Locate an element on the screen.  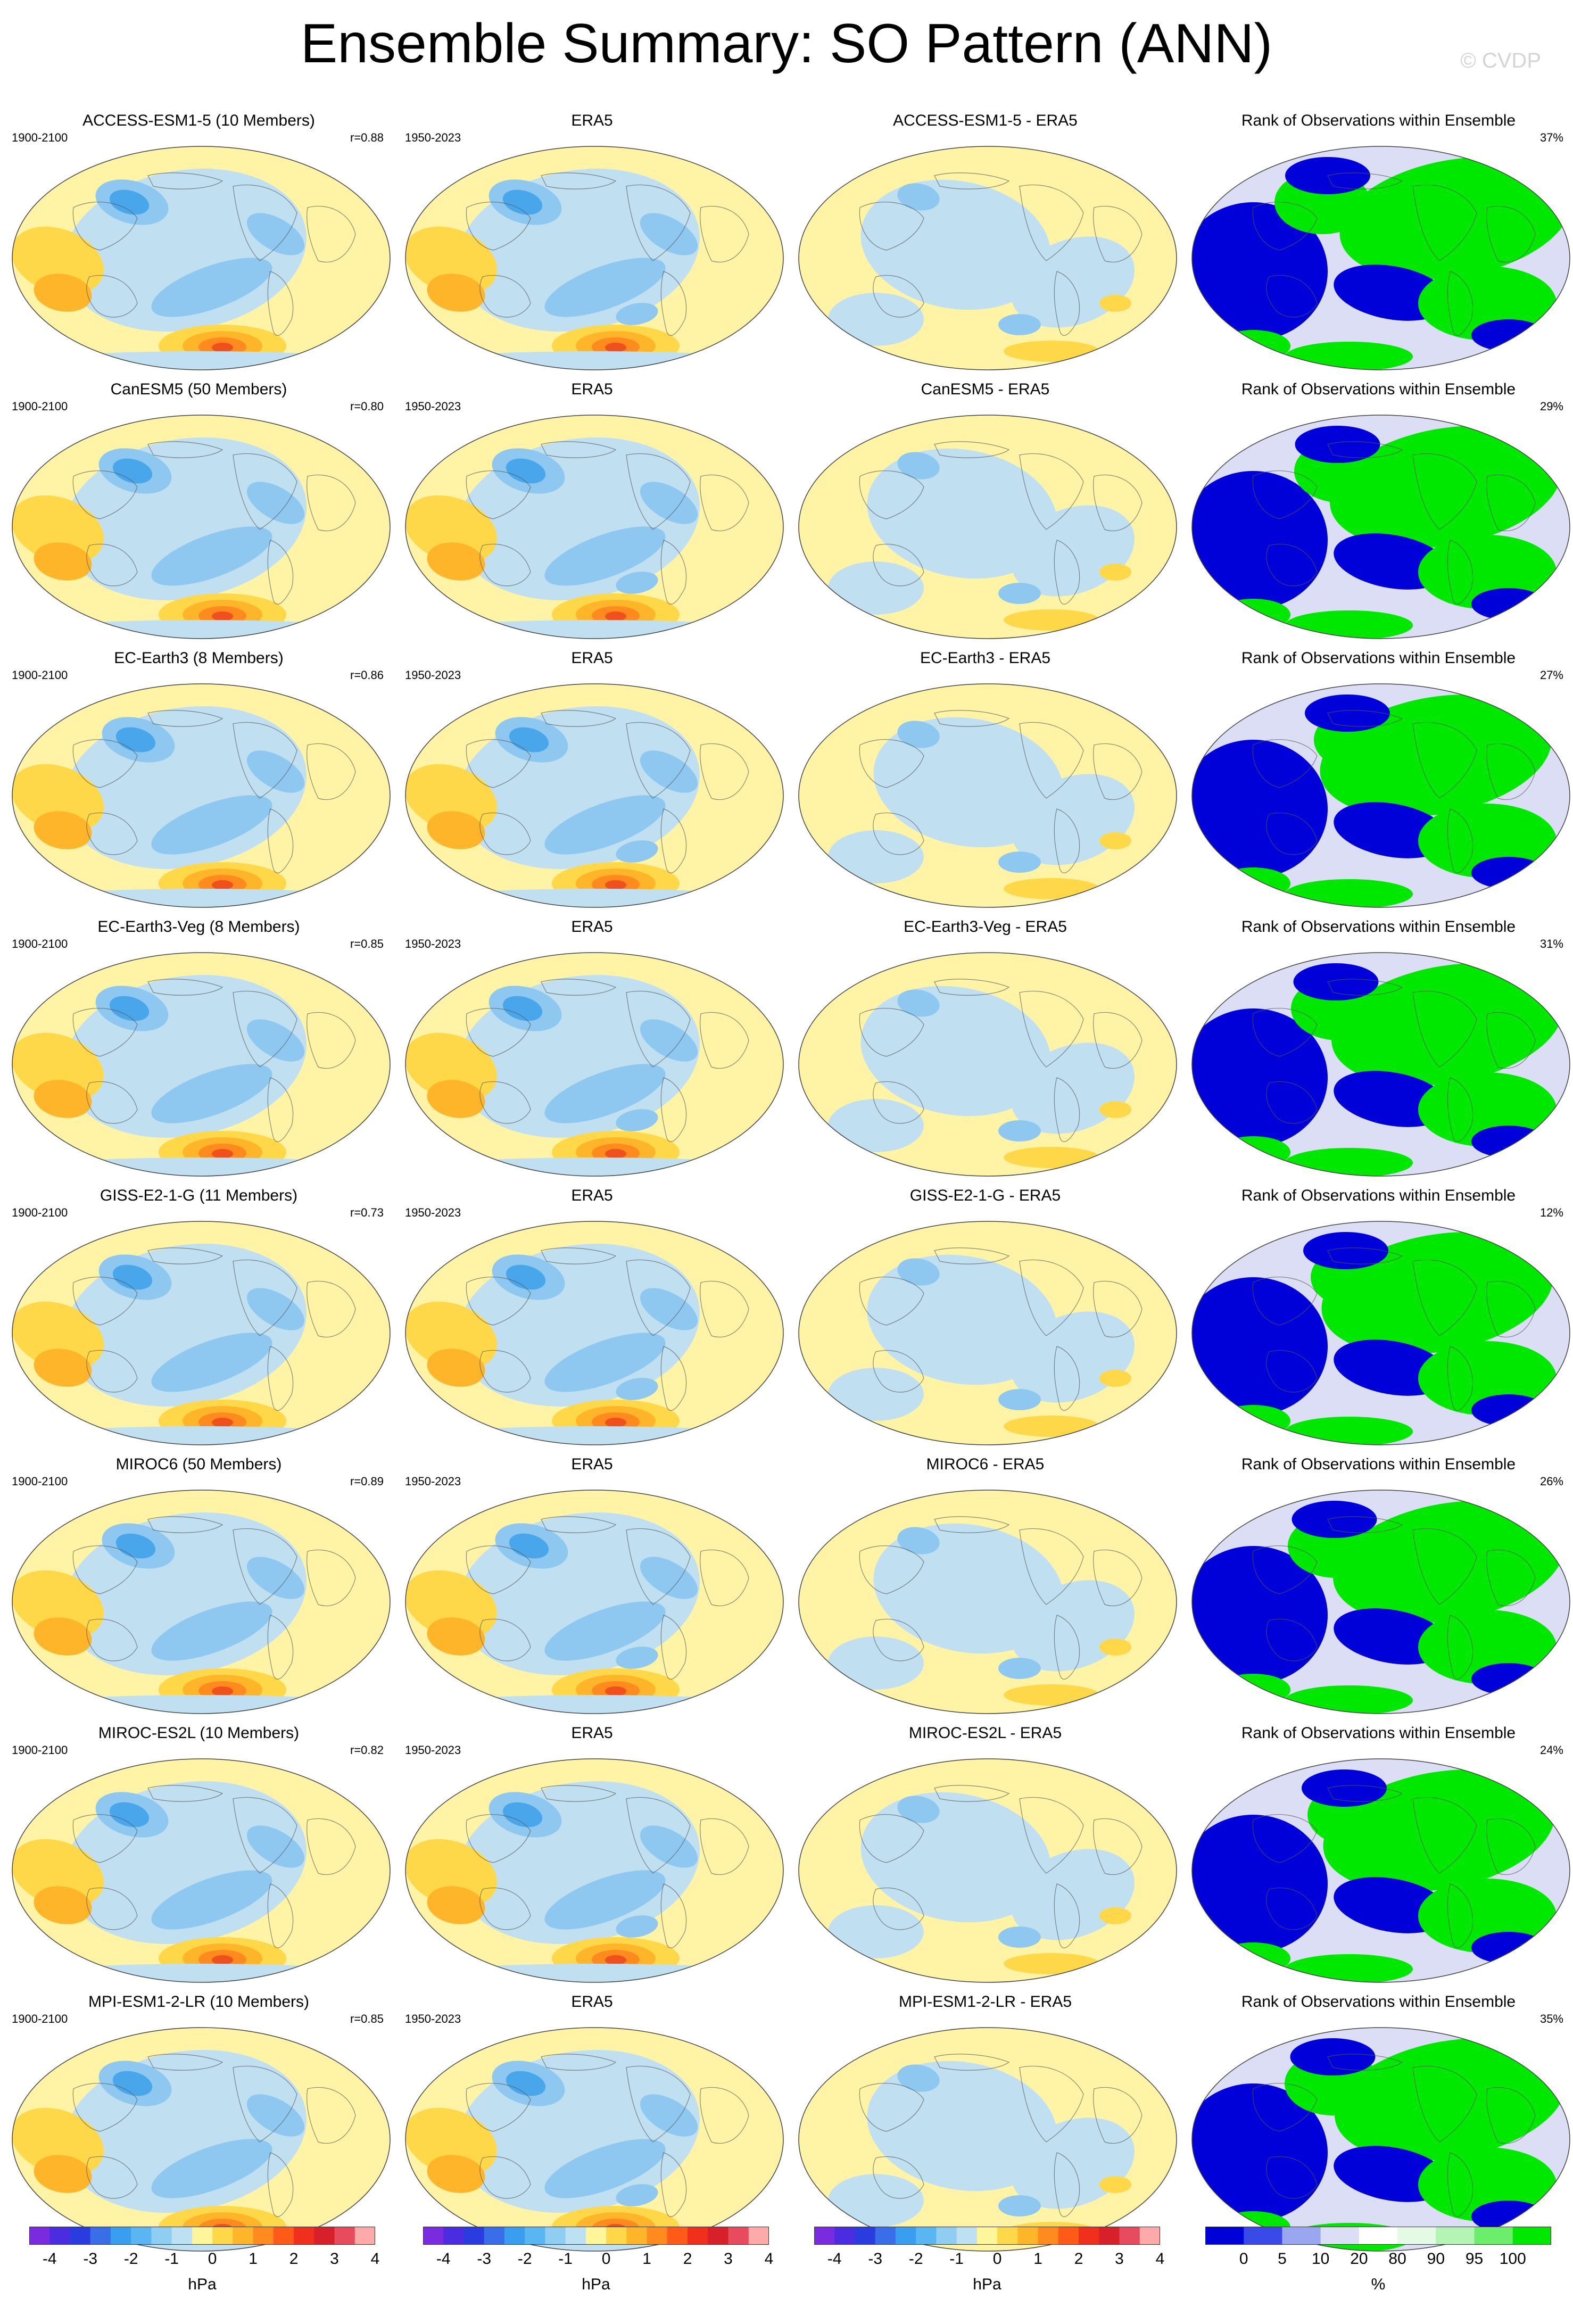
pattern-correlation: r=0.89 is located at coordinates (367, 1481).